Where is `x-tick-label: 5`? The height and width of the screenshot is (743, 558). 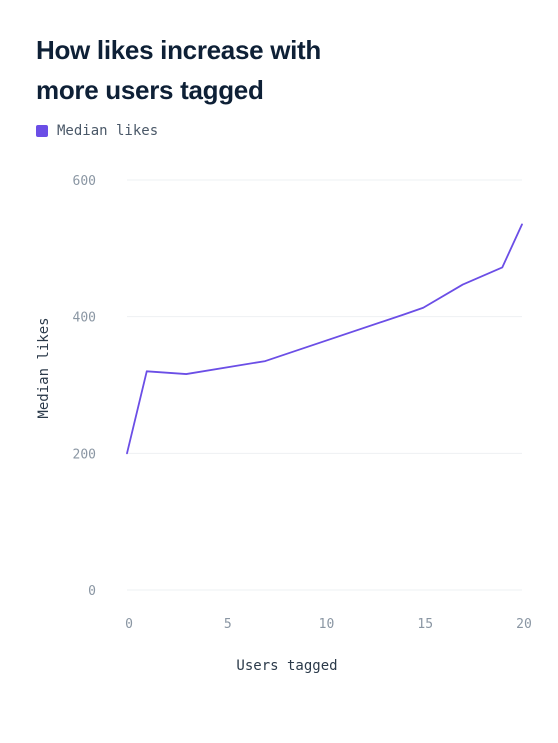
x-tick-label: 5 is located at coordinates (228, 624).